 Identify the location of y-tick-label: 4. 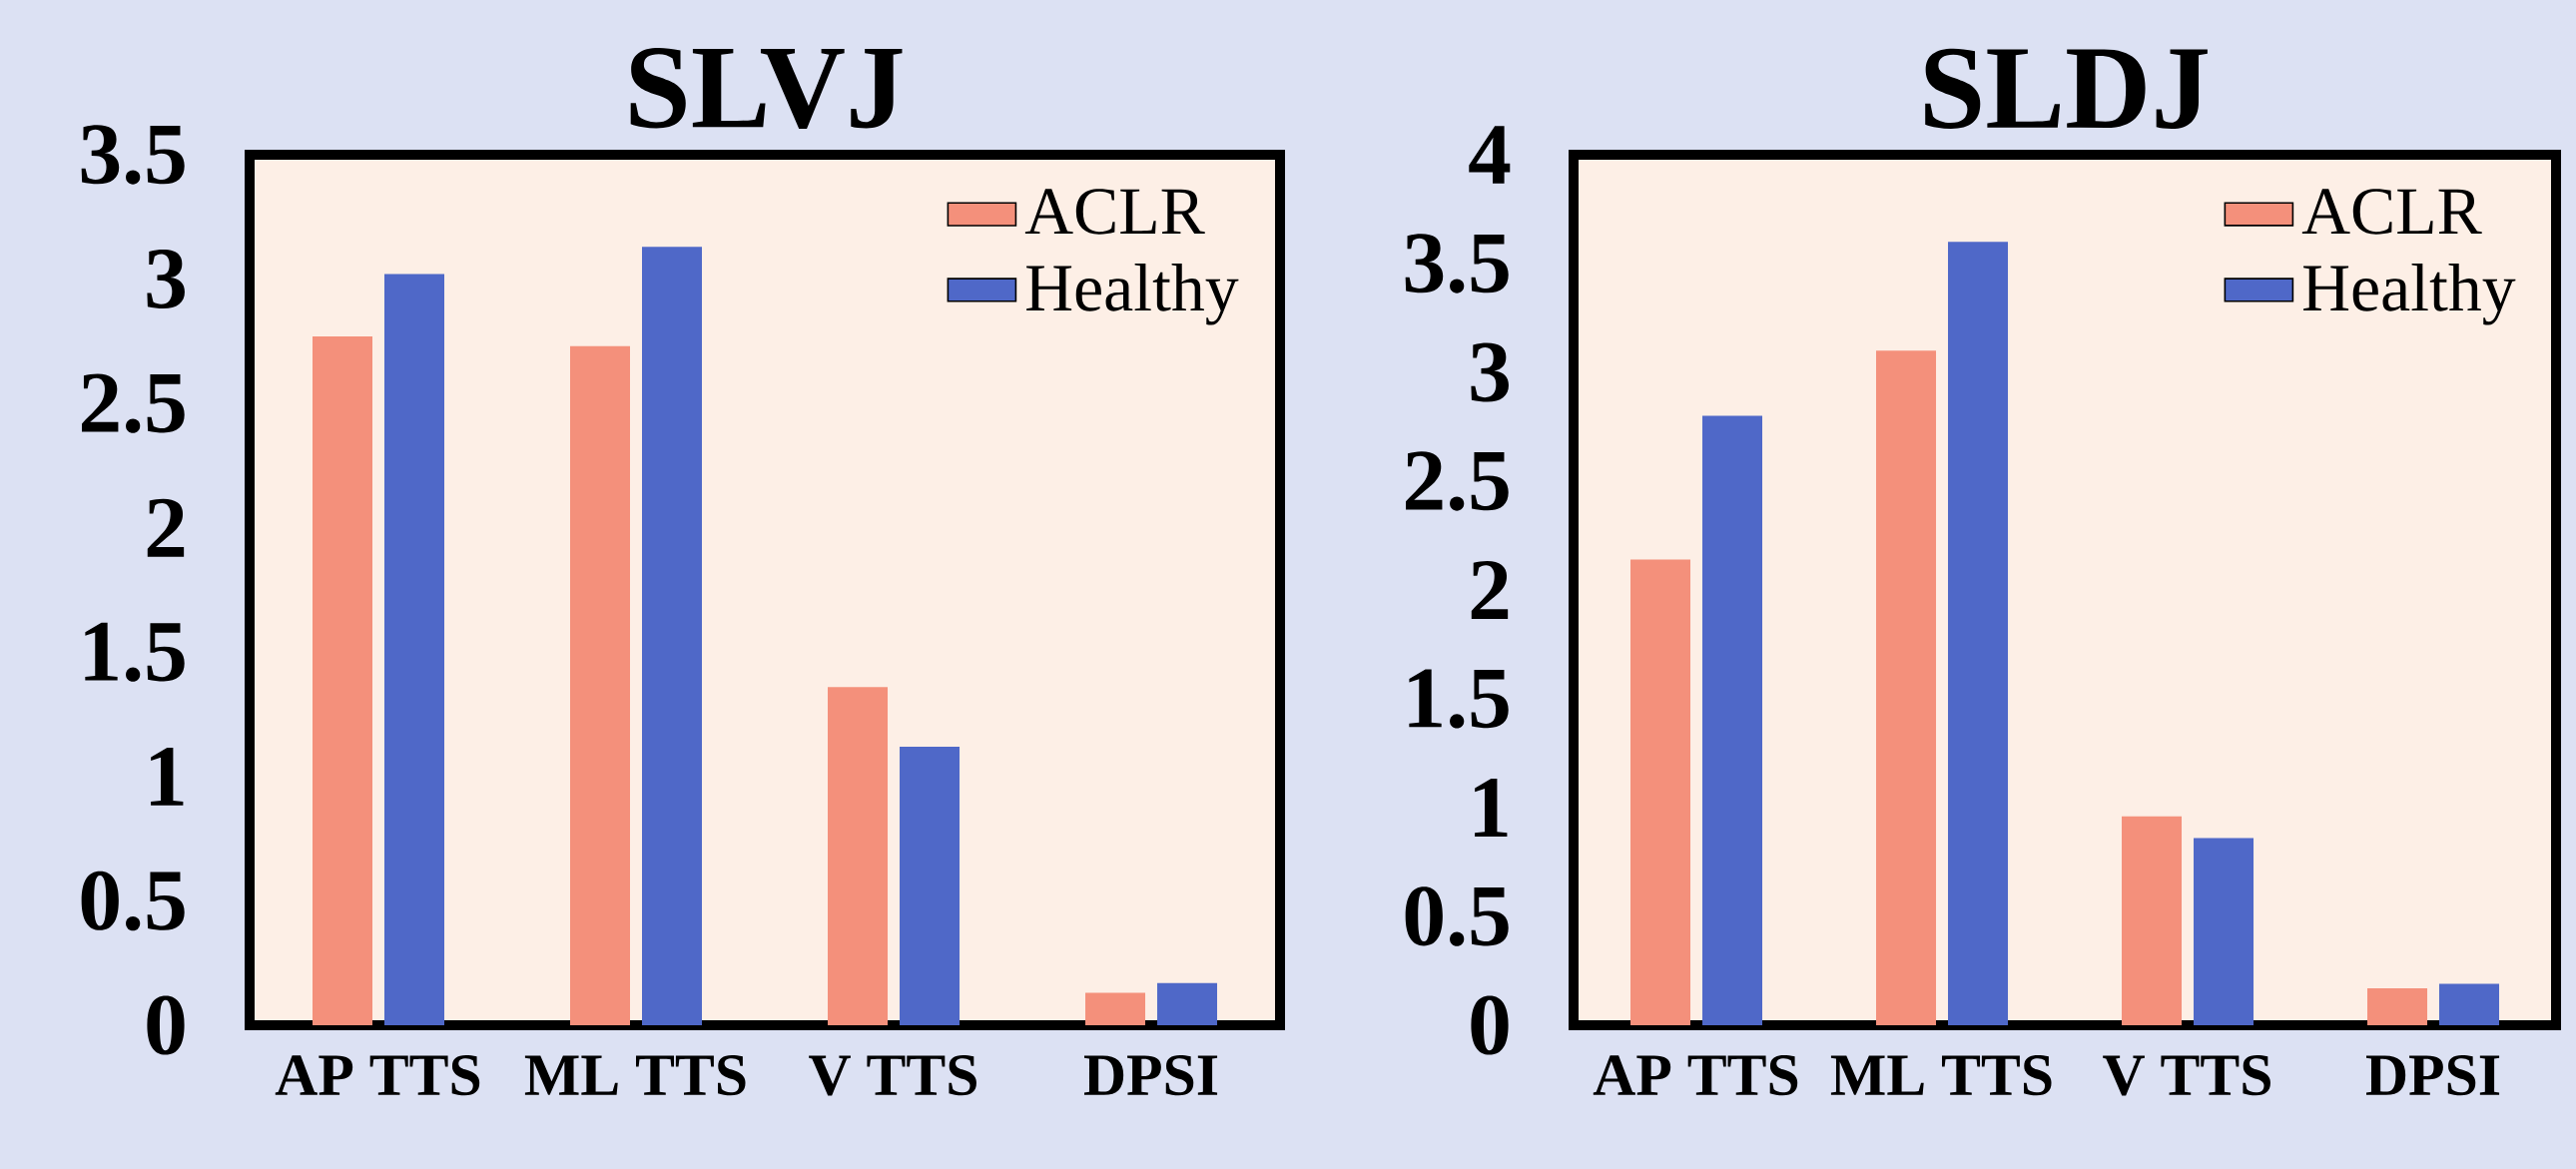
(1490, 155).